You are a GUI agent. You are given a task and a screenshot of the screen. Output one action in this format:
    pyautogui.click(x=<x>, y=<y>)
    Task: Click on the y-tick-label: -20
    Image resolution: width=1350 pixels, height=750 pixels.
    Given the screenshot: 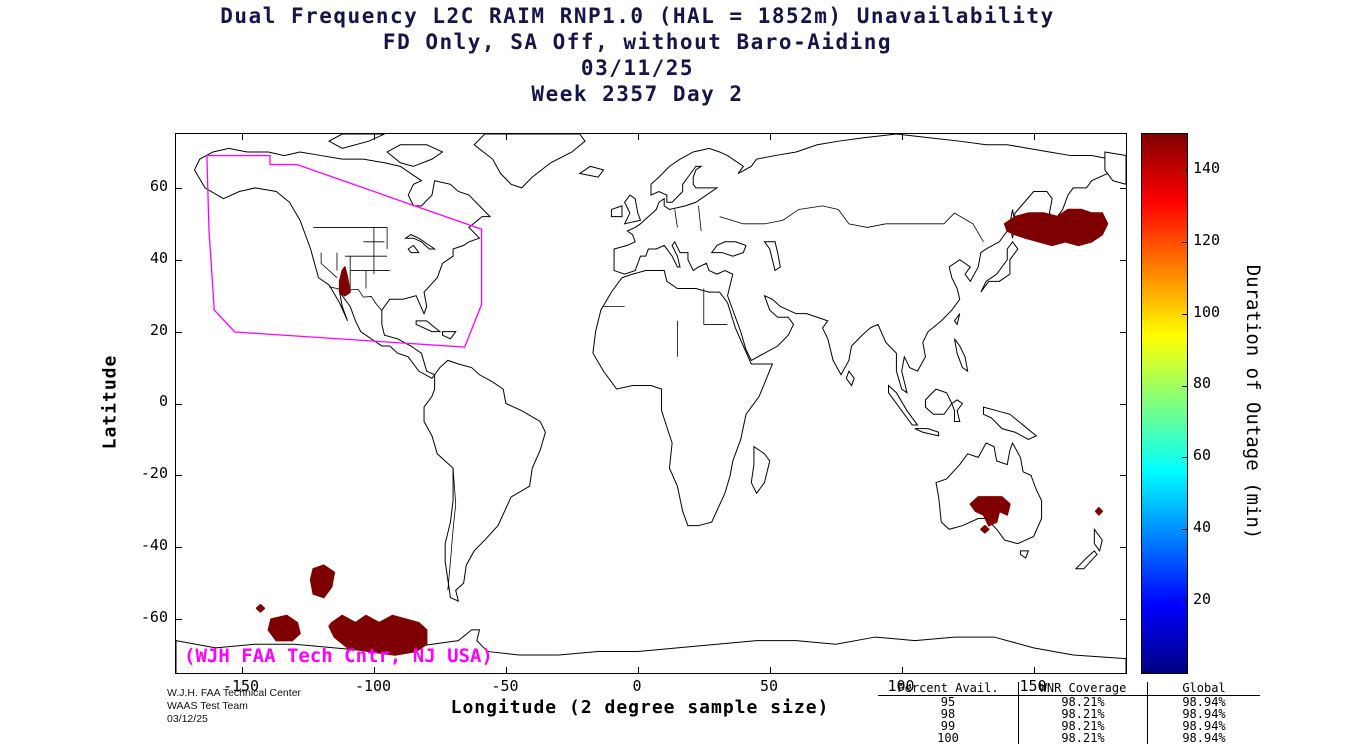 What is the action you would take?
    pyautogui.click(x=154, y=473)
    